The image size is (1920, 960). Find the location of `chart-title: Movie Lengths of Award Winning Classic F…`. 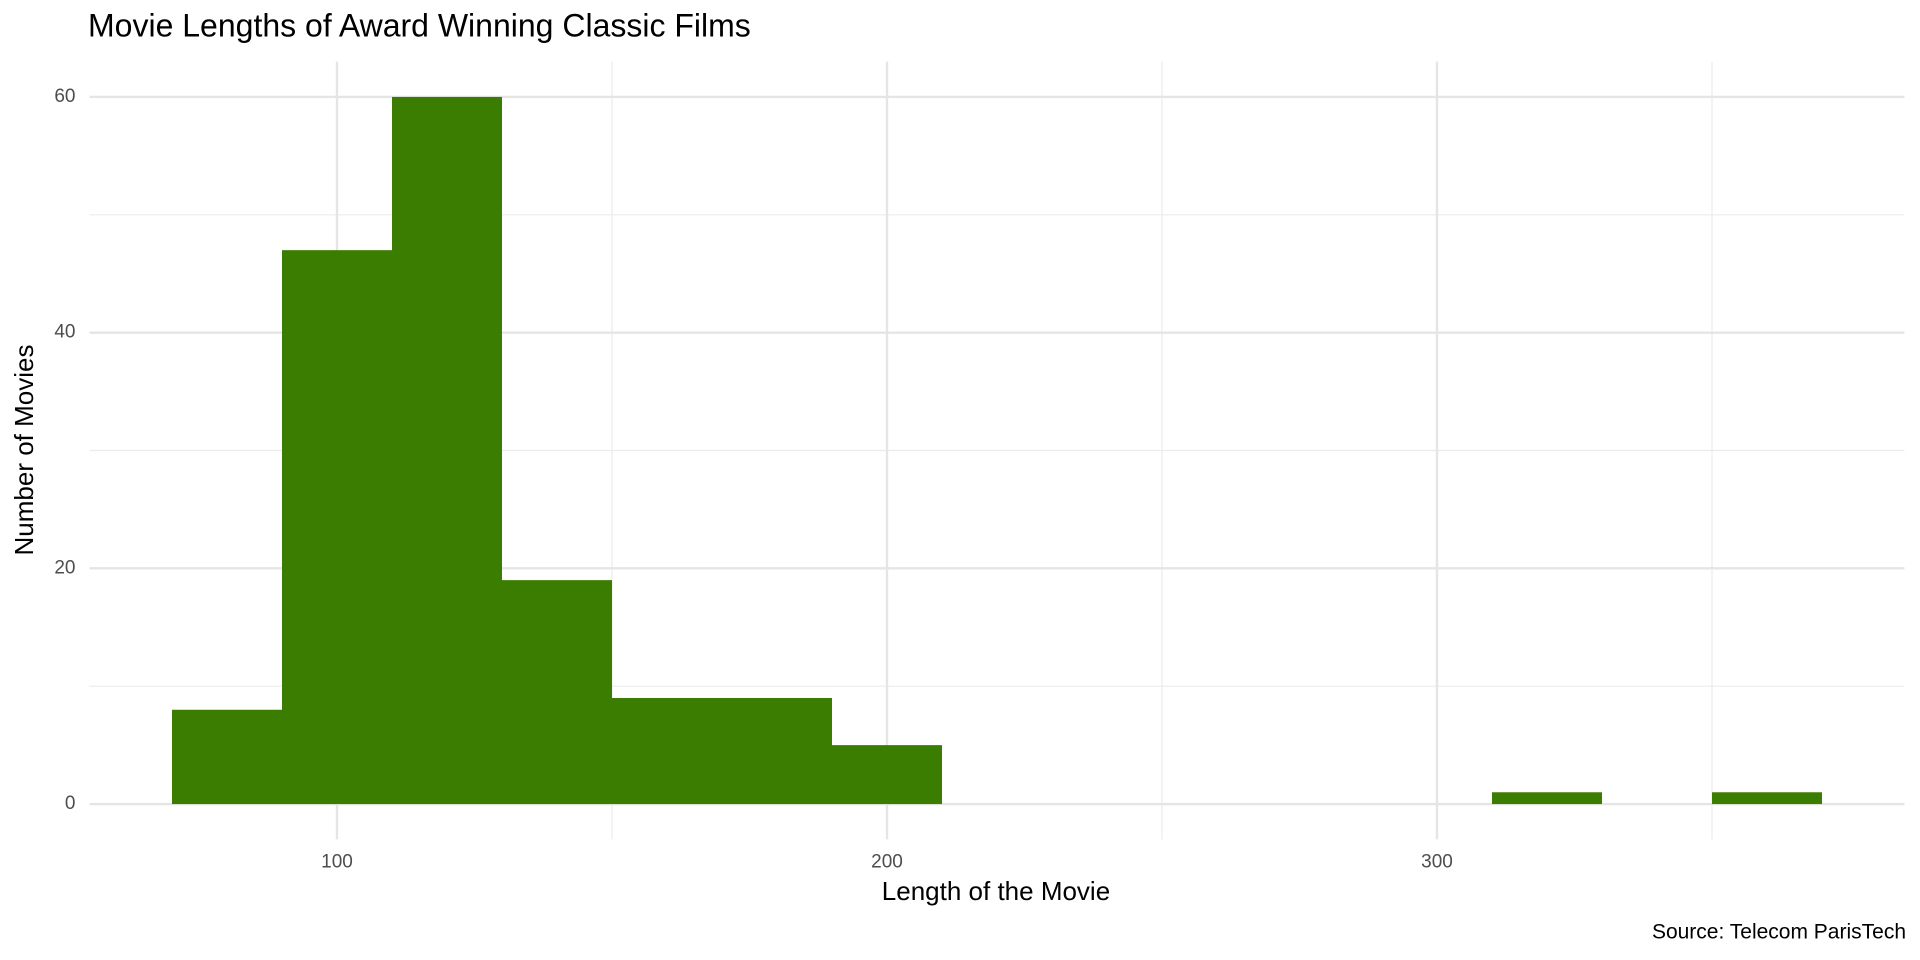

chart-title: Movie Lengths of Award Winning Classic F… is located at coordinates (419, 25).